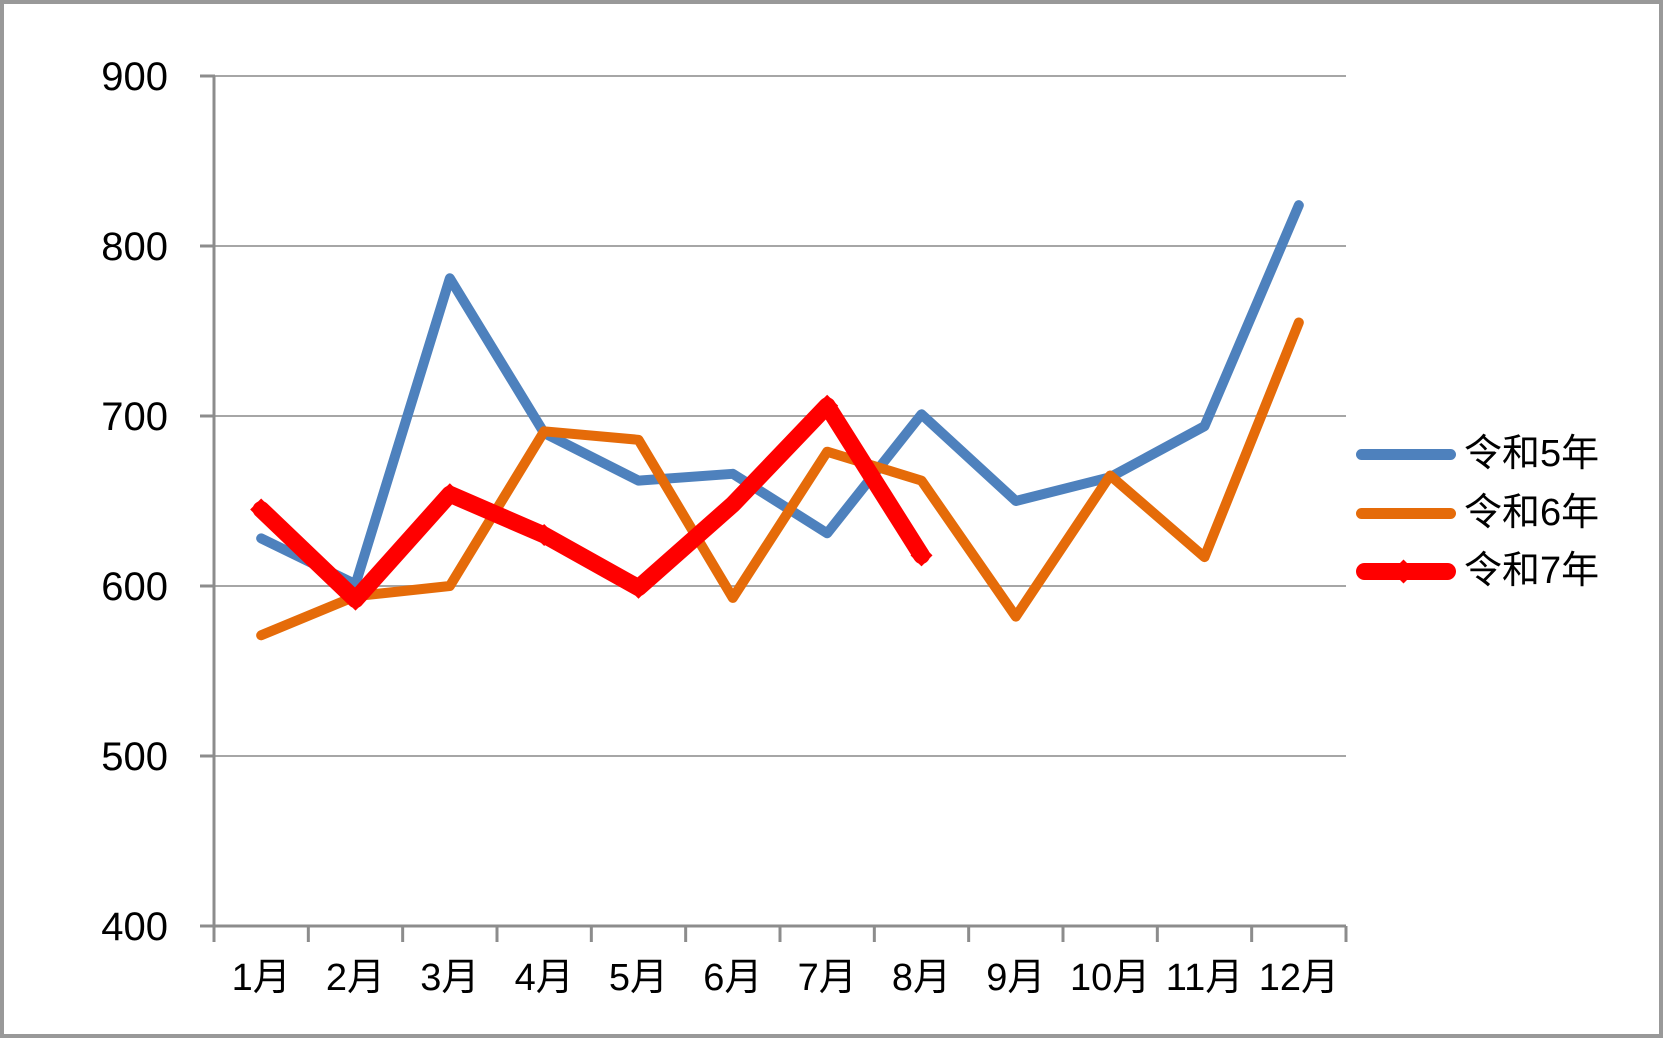 Image resolution: width=1663 pixels, height=1038 pixels. I want to click on x-tick-label-3: 3月, so click(449, 978).